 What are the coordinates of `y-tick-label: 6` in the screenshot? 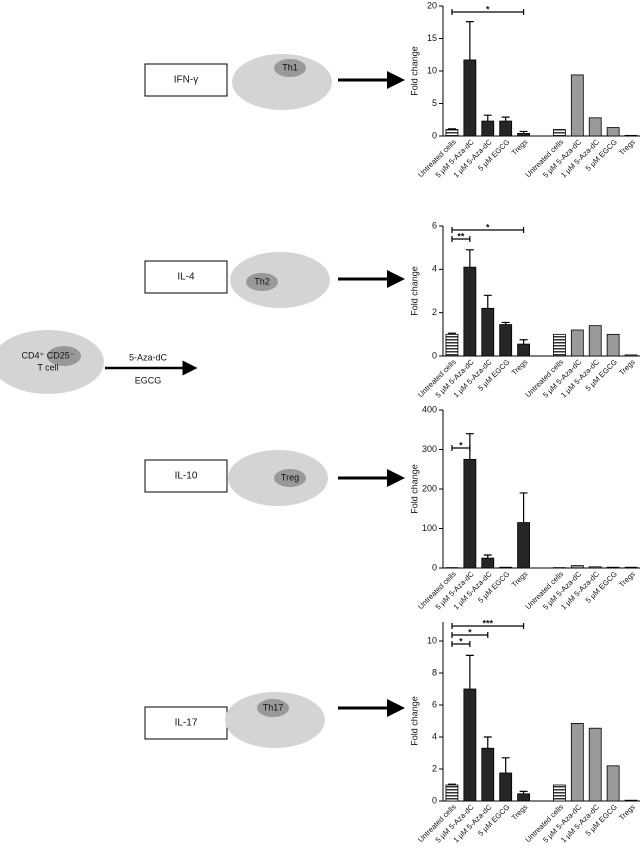 It's located at (434, 704).